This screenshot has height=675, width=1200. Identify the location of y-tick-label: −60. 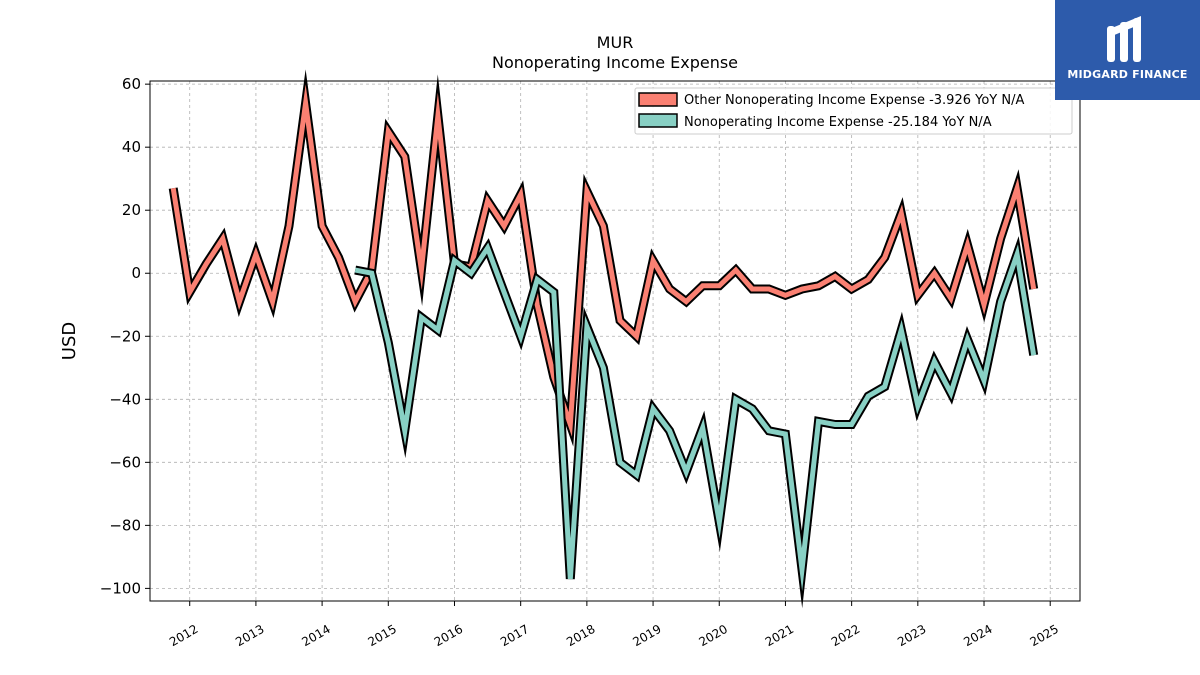
(125, 462).